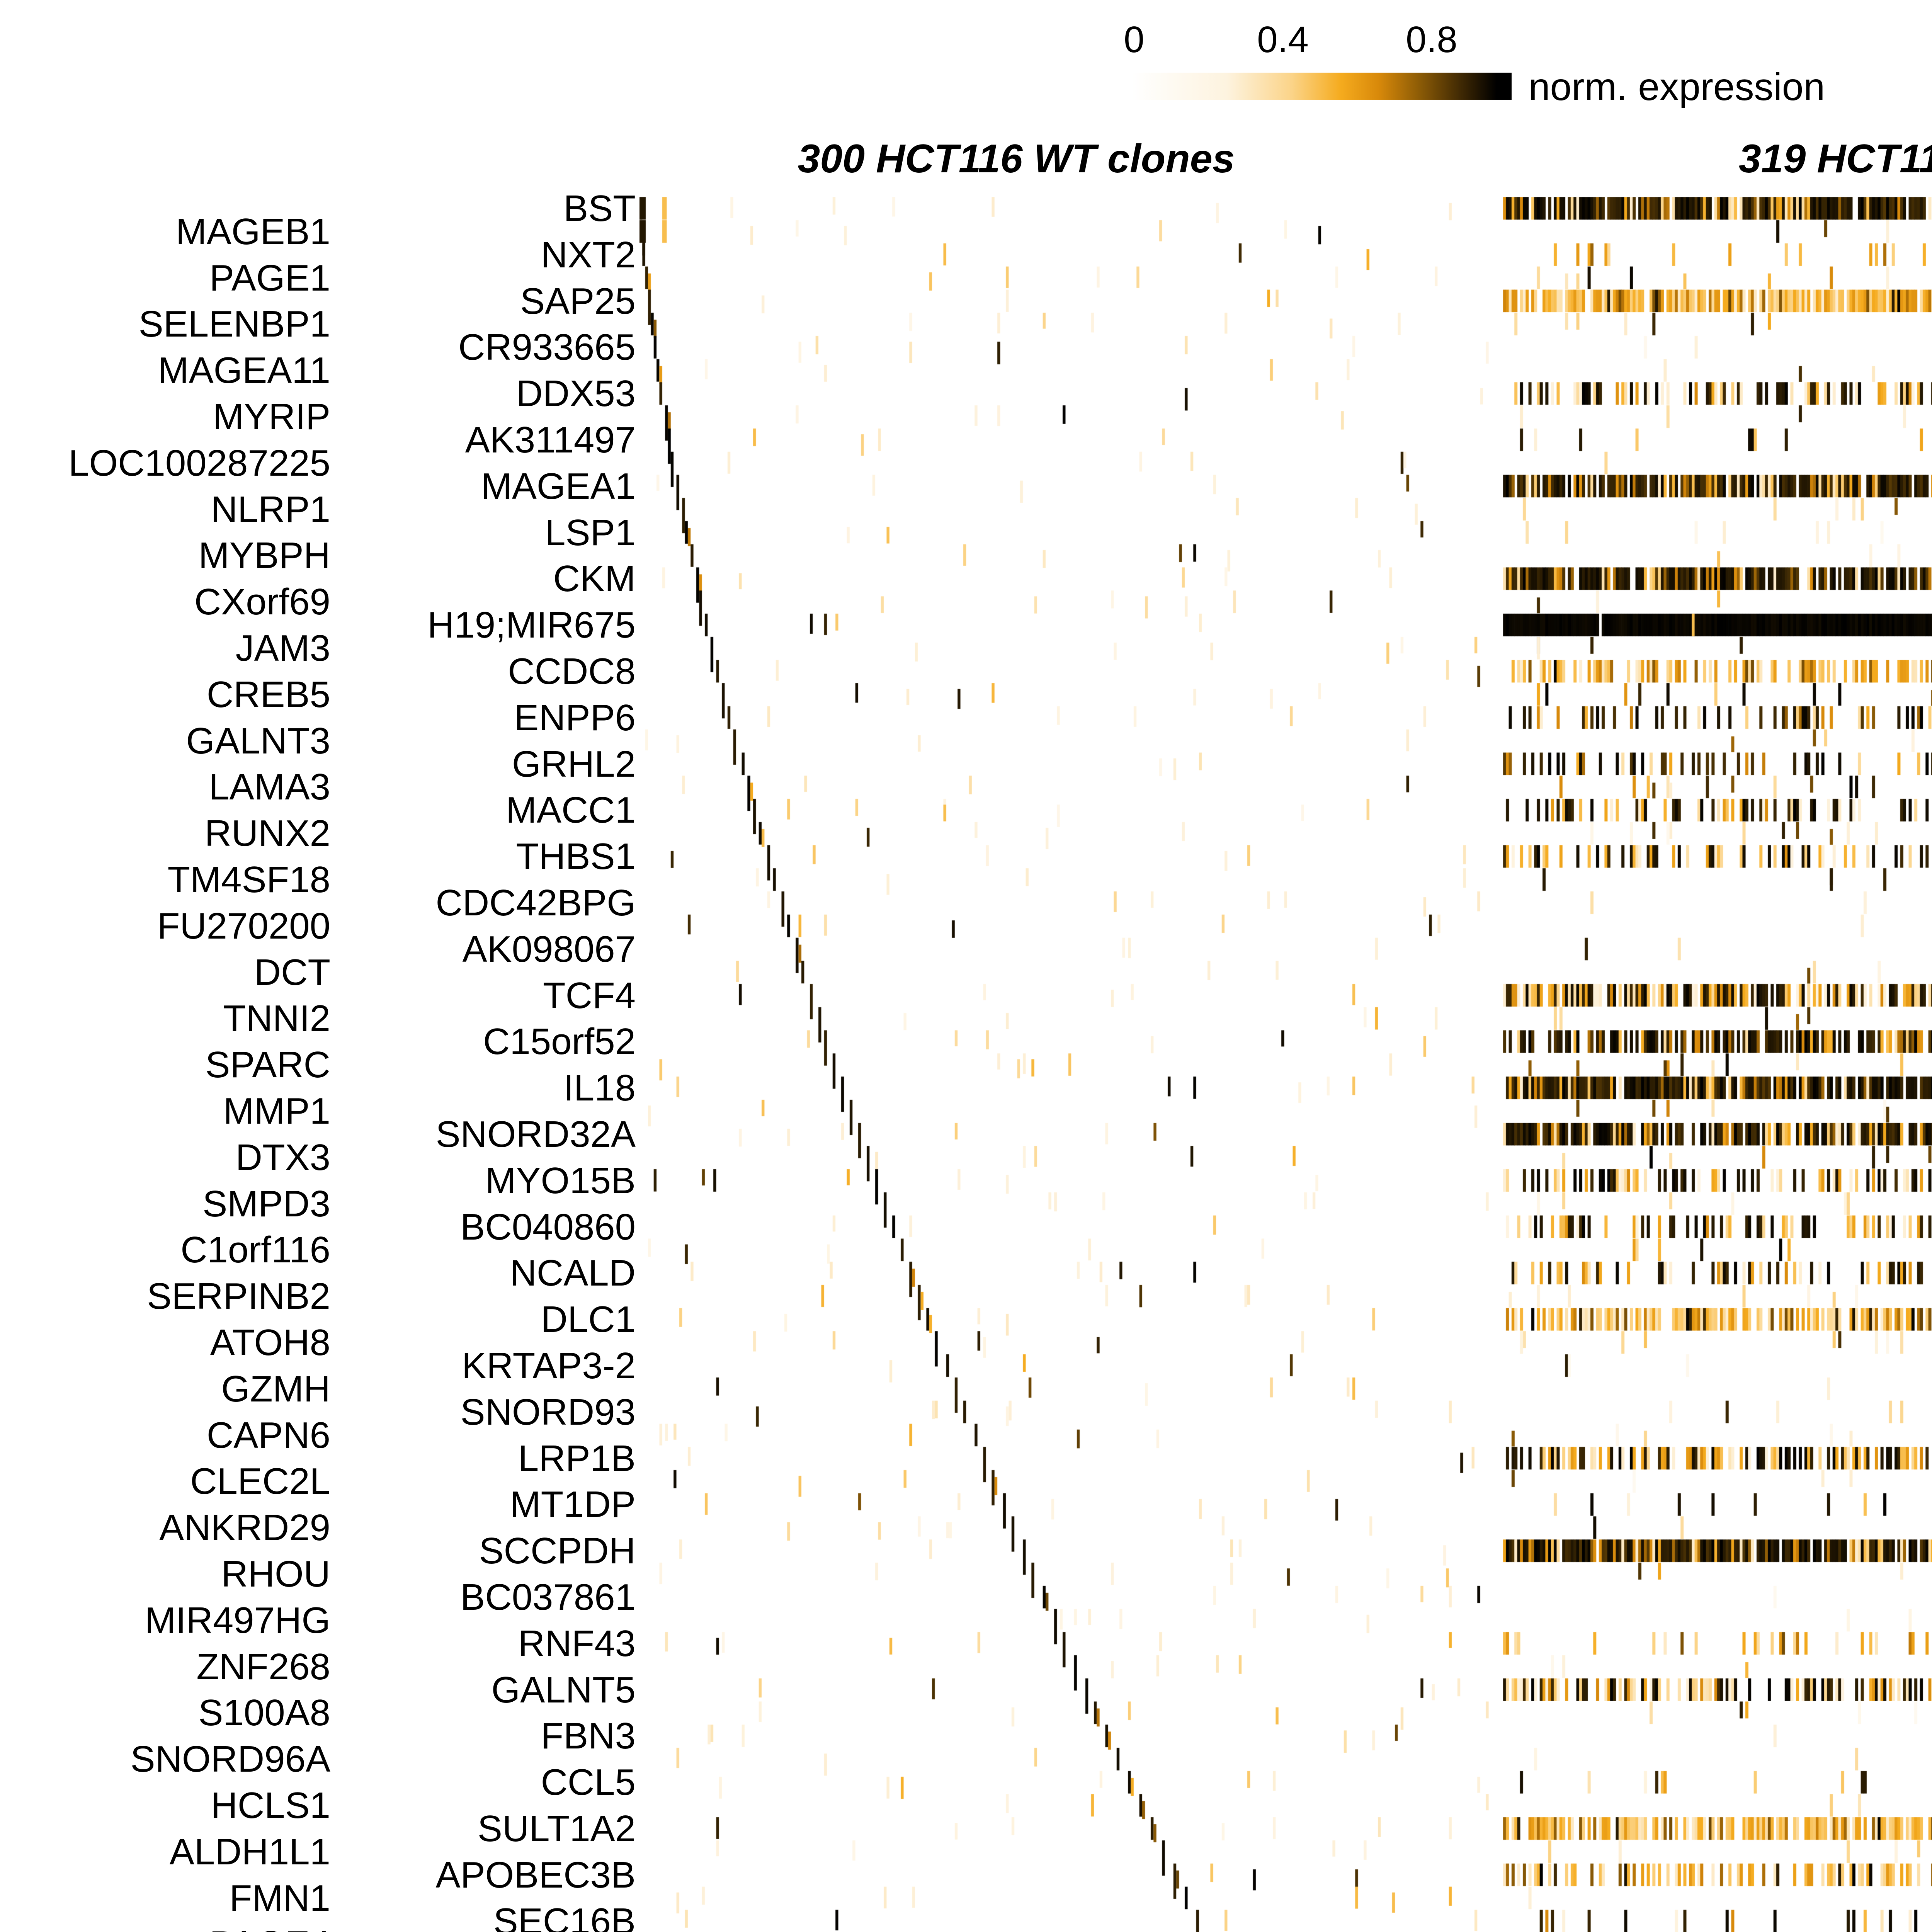 The height and width of the screenshot is (1932, 1932). Describe the element at coordinates (244, 1528) in the screenshot. I see `row-label-ANKRD29: ANKRD29` at that location.